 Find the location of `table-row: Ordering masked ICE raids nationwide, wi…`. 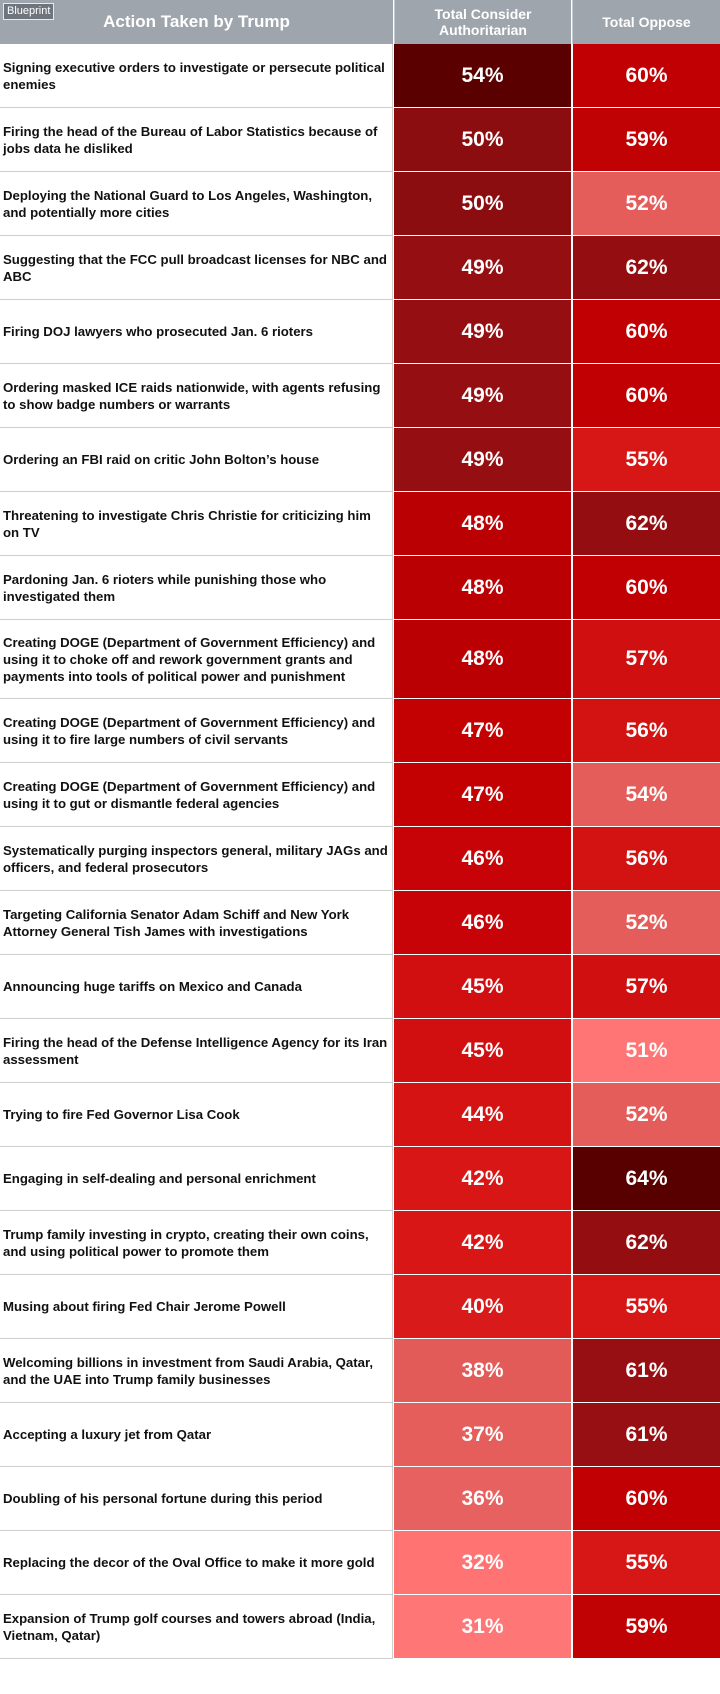

table-row: Ordering masked ICE raids nationwide, wi… is located at coordinates (360, 396).